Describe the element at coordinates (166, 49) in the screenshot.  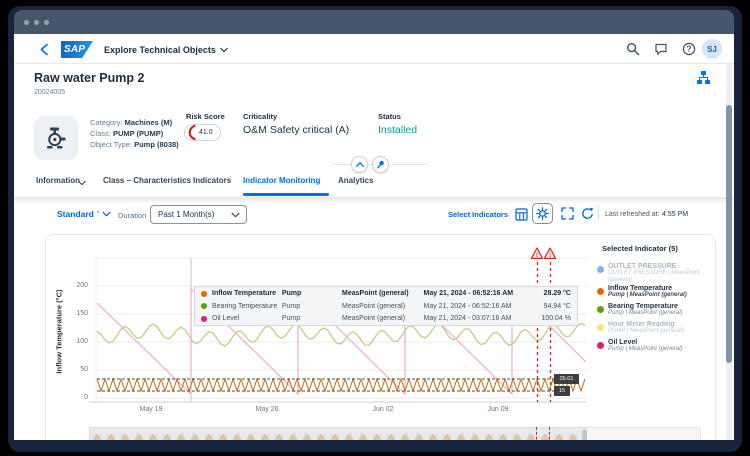
I see `app-title-menu: Explore Technical Objects` at that location.